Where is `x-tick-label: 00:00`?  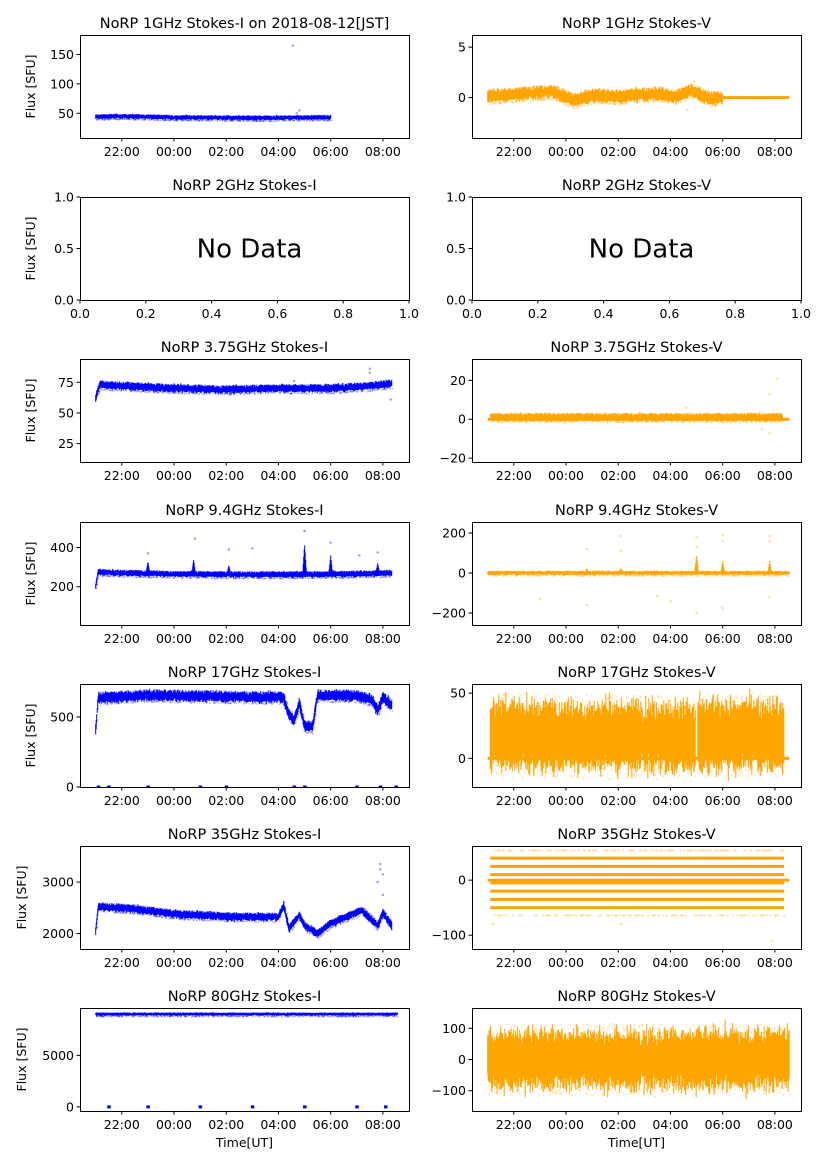 x-tick-label: 00:00 is located at coordinates (566, 475).